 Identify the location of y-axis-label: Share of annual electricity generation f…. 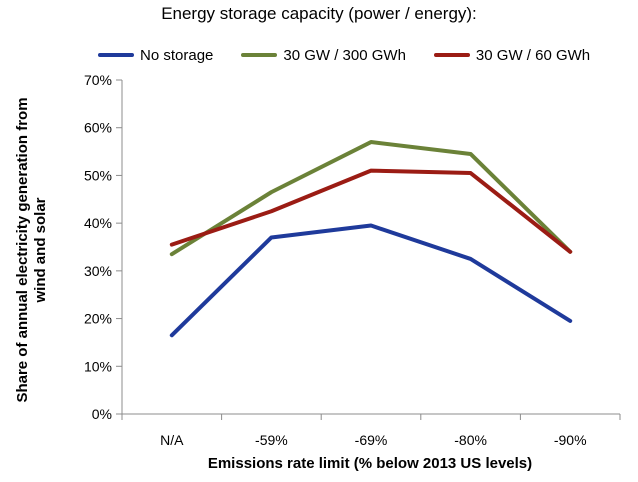
(31, 250).